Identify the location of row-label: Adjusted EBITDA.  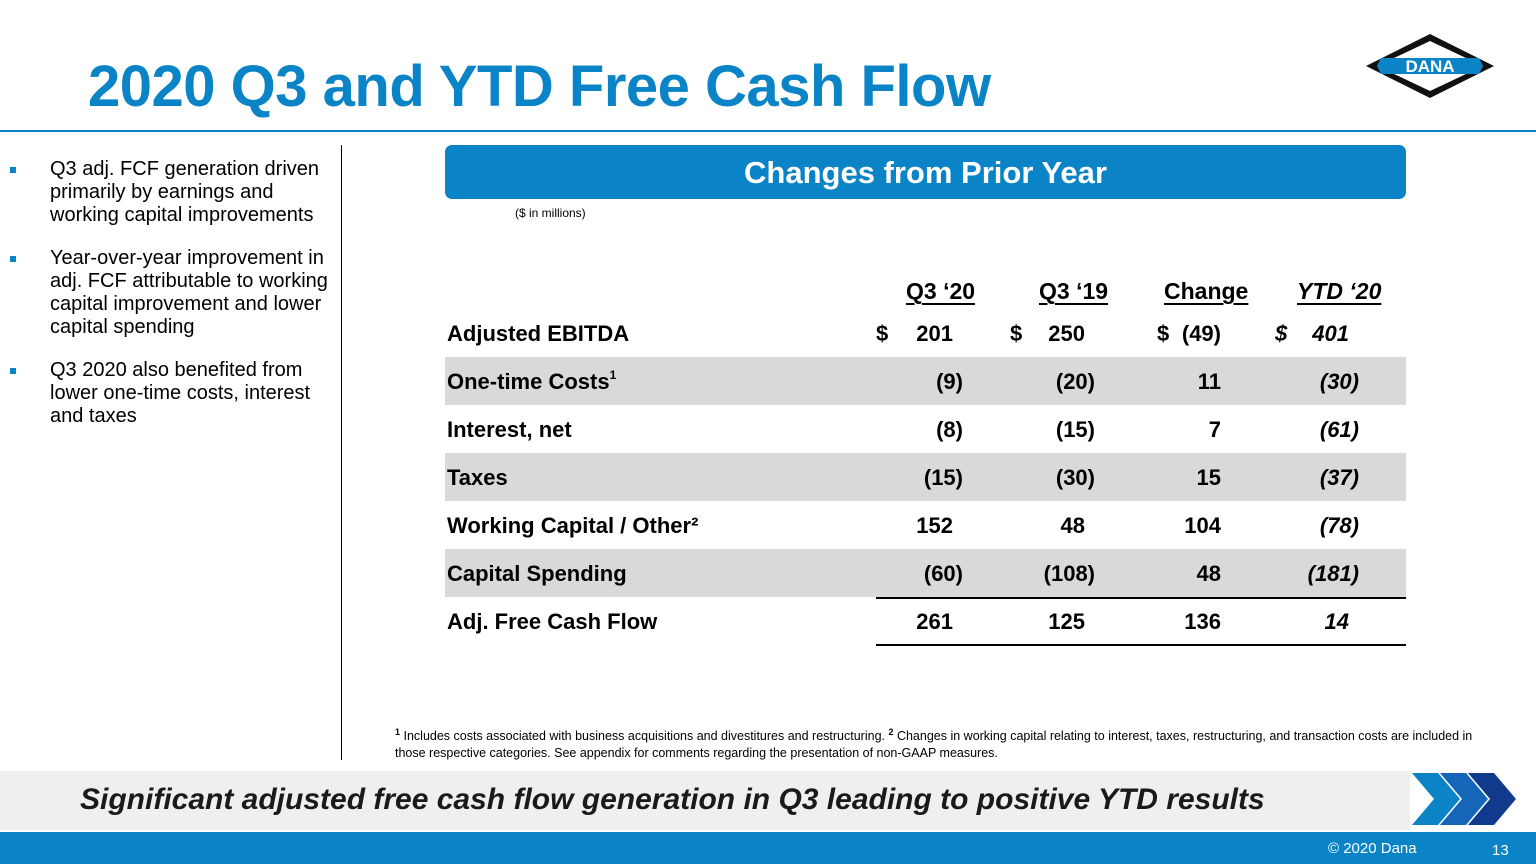
(538, 333).